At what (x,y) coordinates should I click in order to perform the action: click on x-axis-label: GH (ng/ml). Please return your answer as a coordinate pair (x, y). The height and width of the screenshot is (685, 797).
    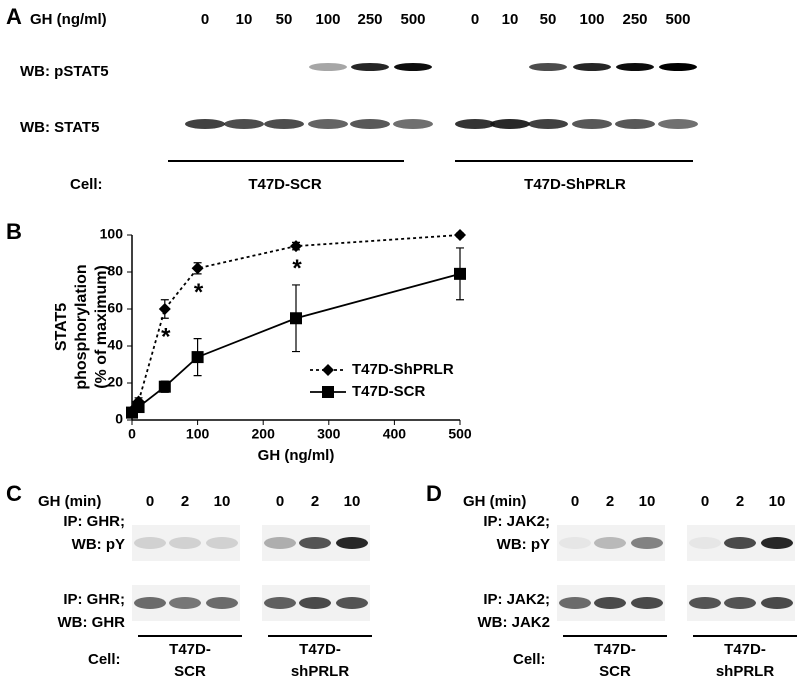
    Looking at the image, I should click on (296, 455).